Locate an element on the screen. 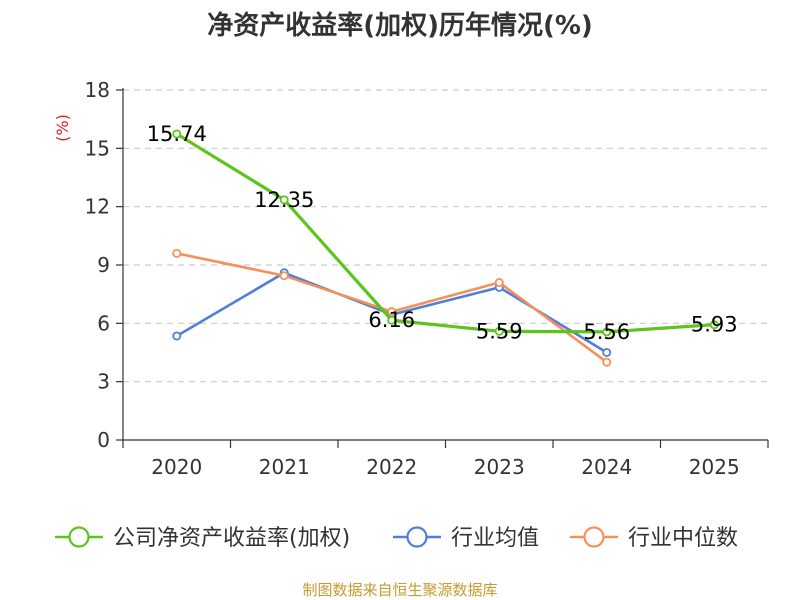 The height and width of the screenshot is (600, 800). data-label: 5.56 is located at coordinates (606, 332).